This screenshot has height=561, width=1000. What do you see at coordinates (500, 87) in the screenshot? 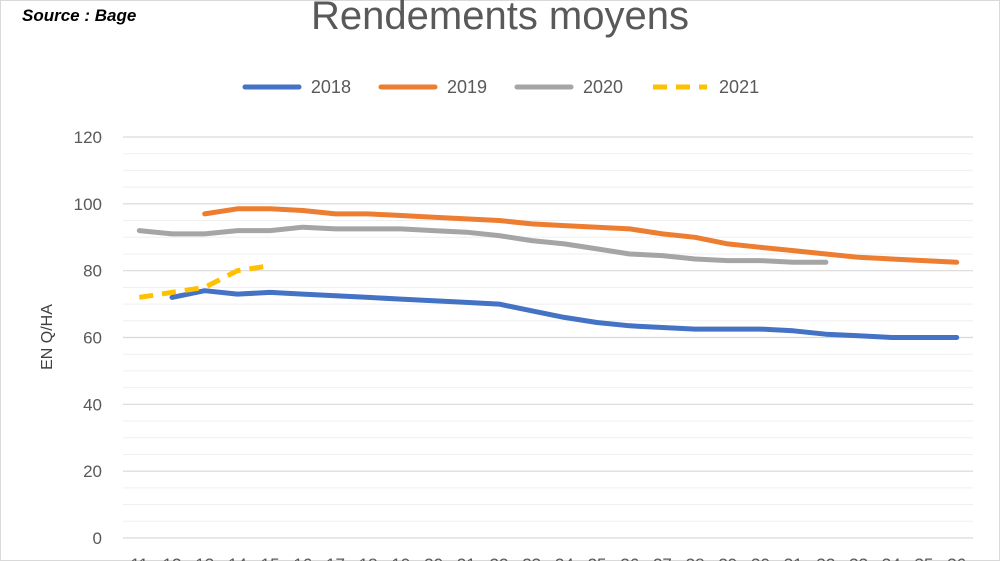
I see `legend: 2018 2019 2020 2021` at bounding box center [500, 87].